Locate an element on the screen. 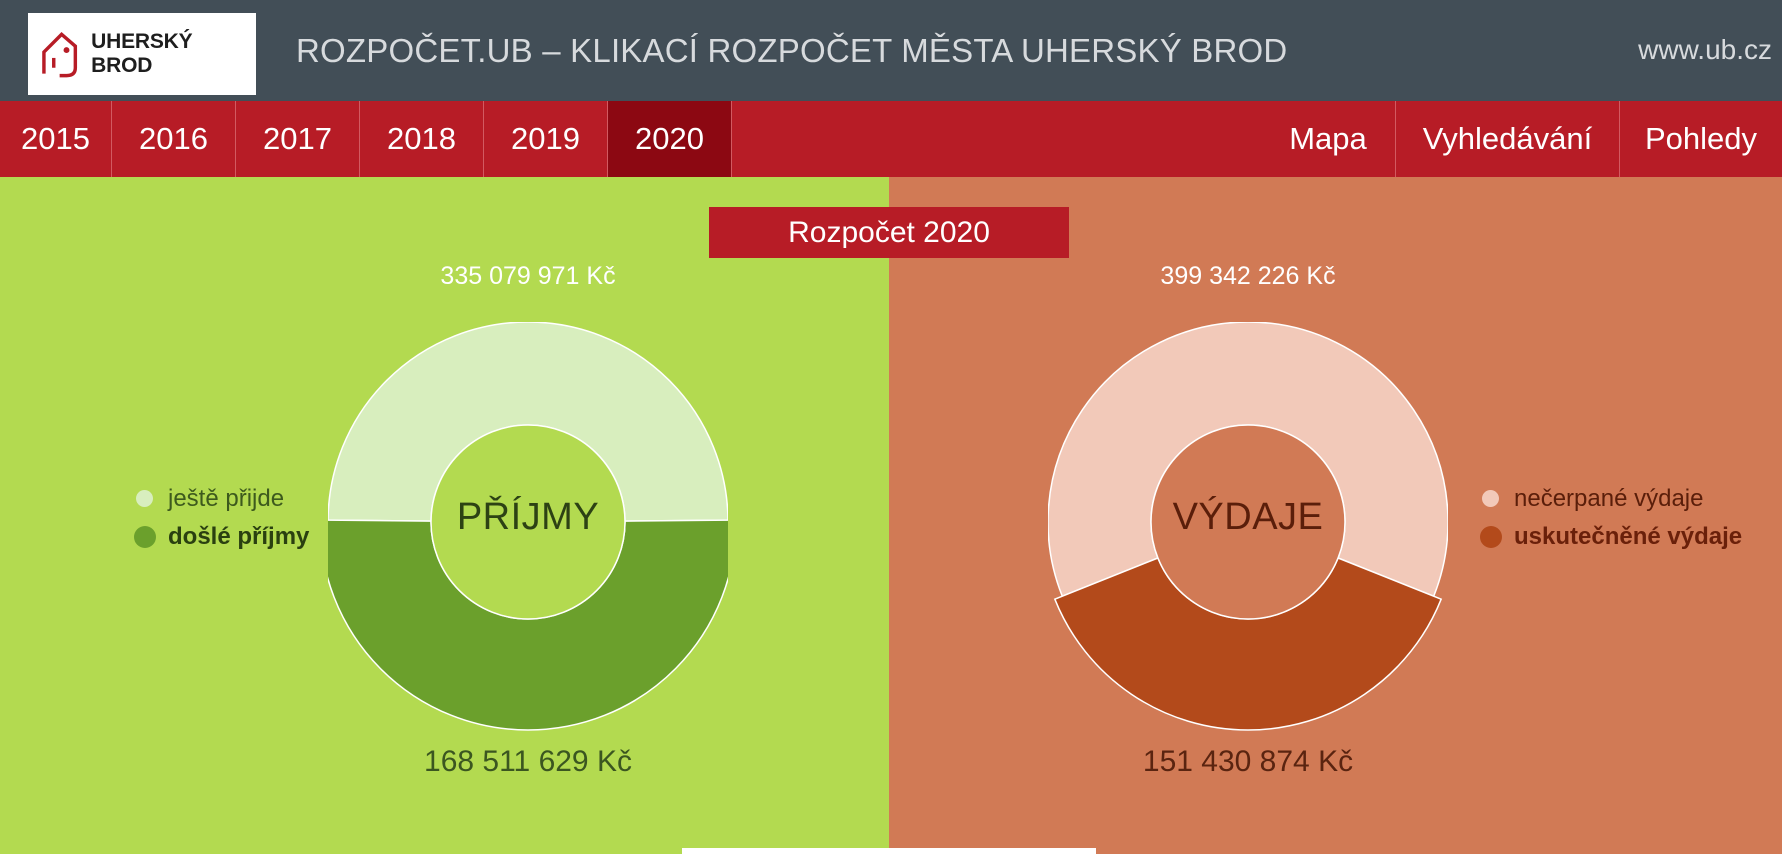 The width and height of the screenshot is (1782, 854). income-legend: ještě přijde došlé příjmy is located at coordinates (222, 518).